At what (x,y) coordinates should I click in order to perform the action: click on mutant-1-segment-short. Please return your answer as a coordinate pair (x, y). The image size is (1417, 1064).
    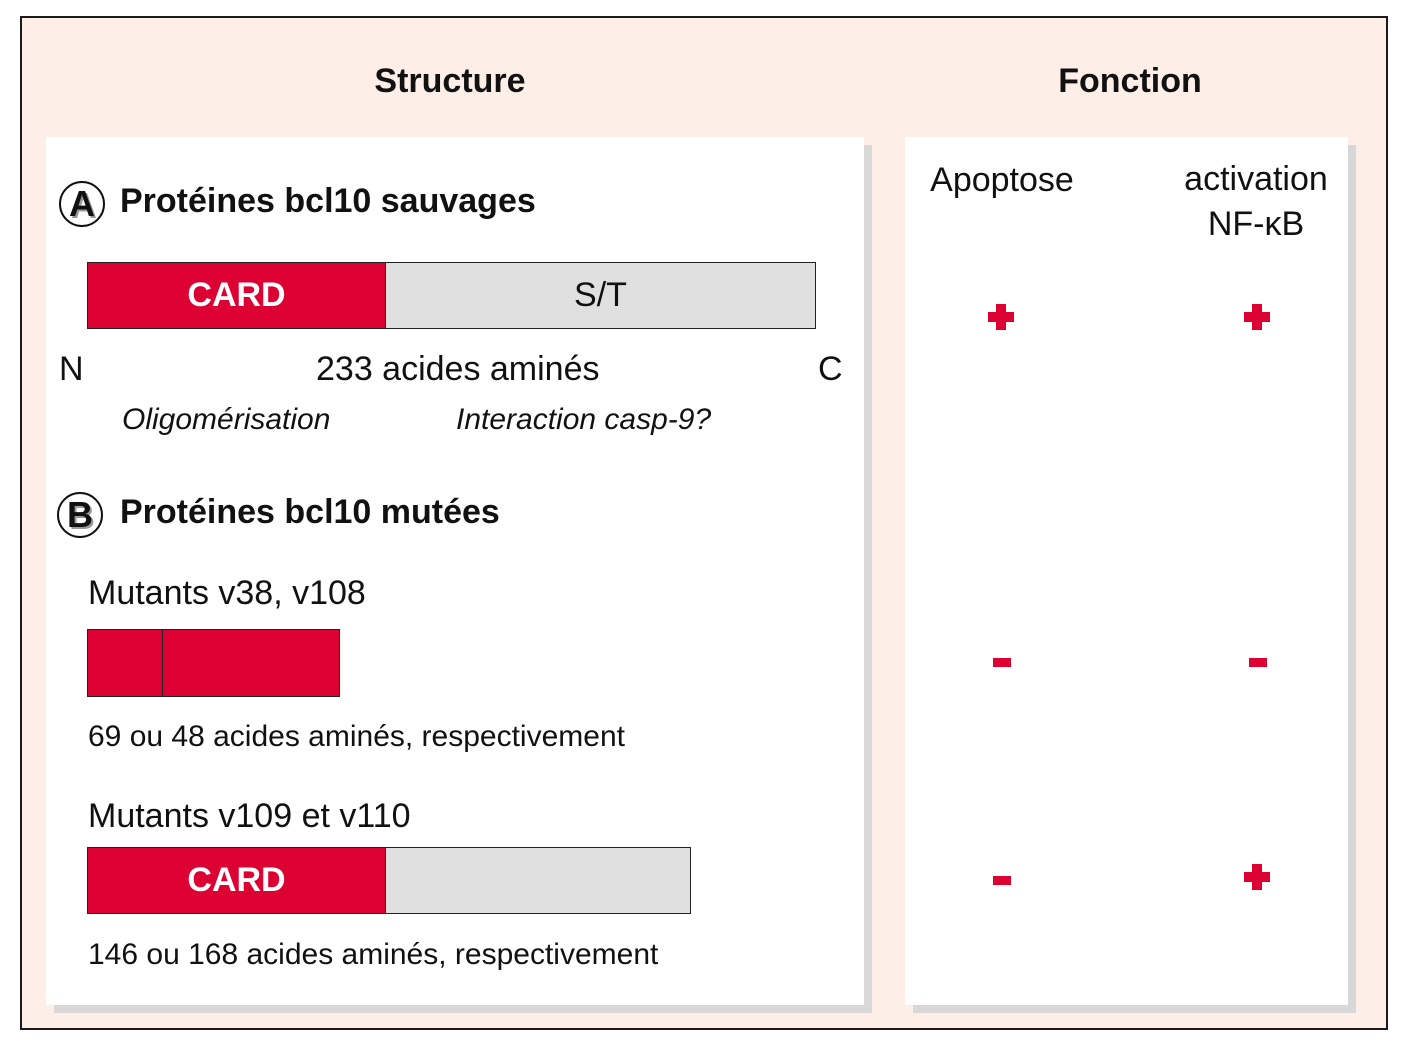
    Looking at the image, I should click on (125, 663).